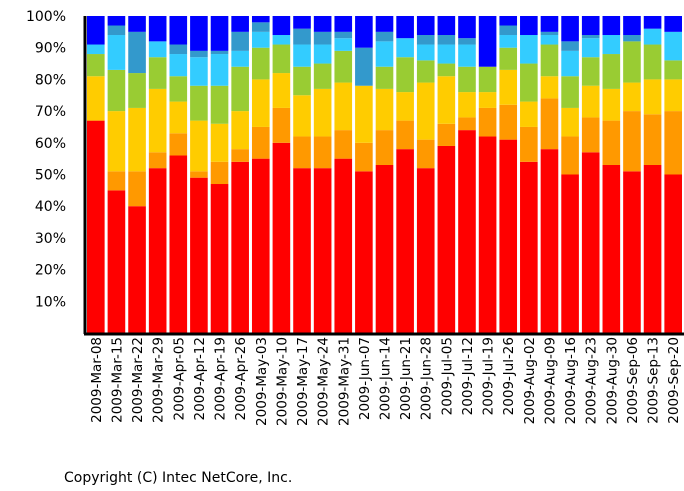 This screenshot has height=491, width=684. What do you see at coordinates (551, 380) in the screenshot?
I see `x-tick-label: 2009-Aug-09` at bounding box center [551, 380].